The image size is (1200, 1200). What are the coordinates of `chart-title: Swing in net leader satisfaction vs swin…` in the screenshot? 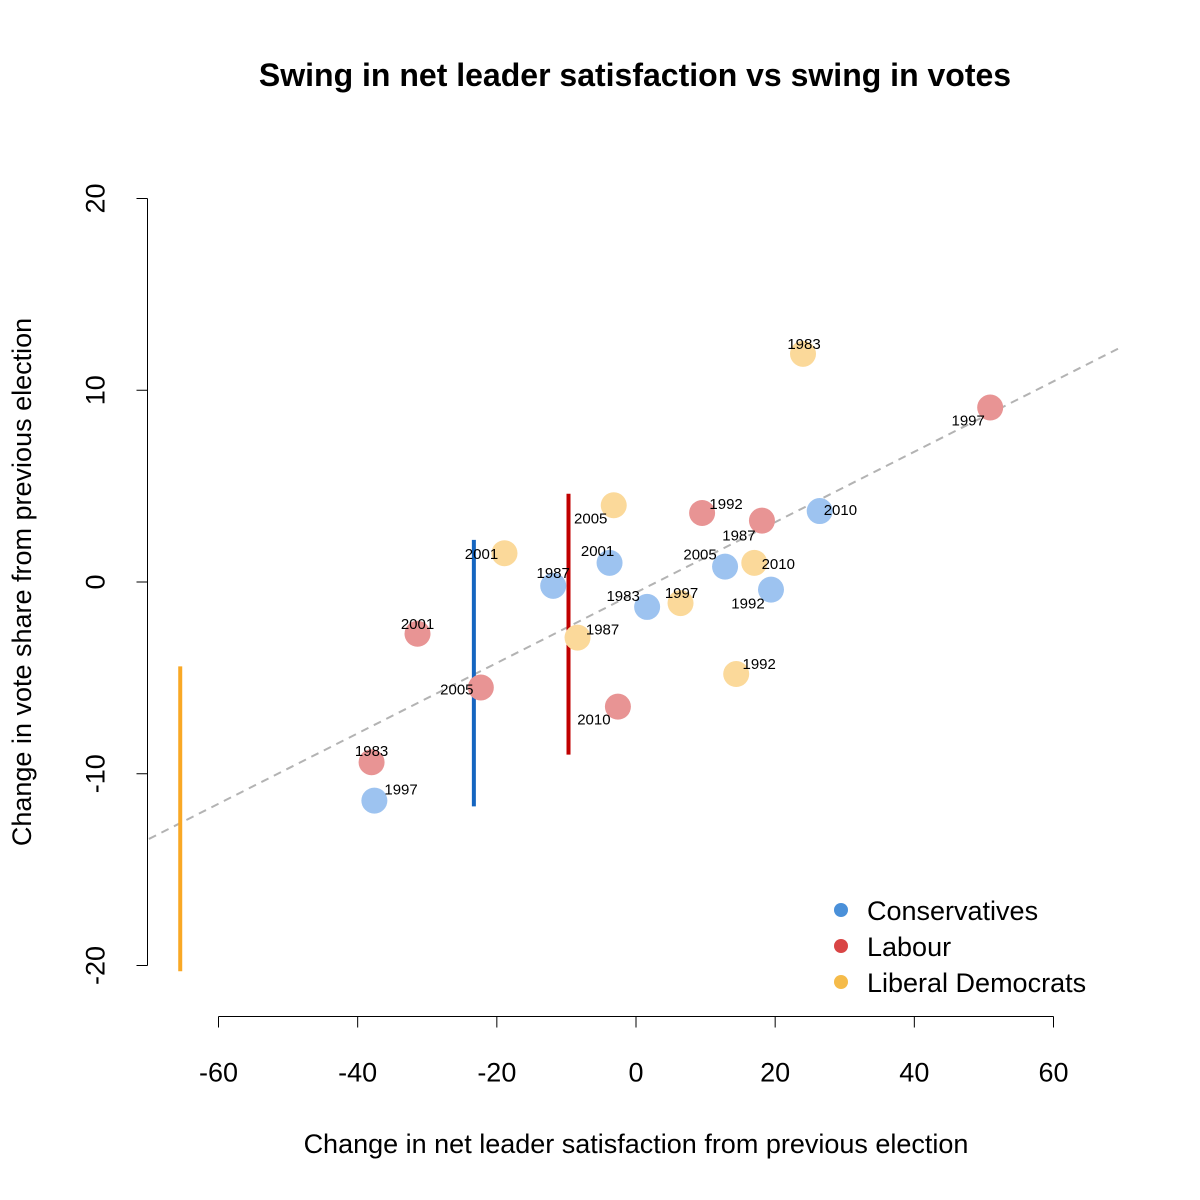 It's located at (635, 75).